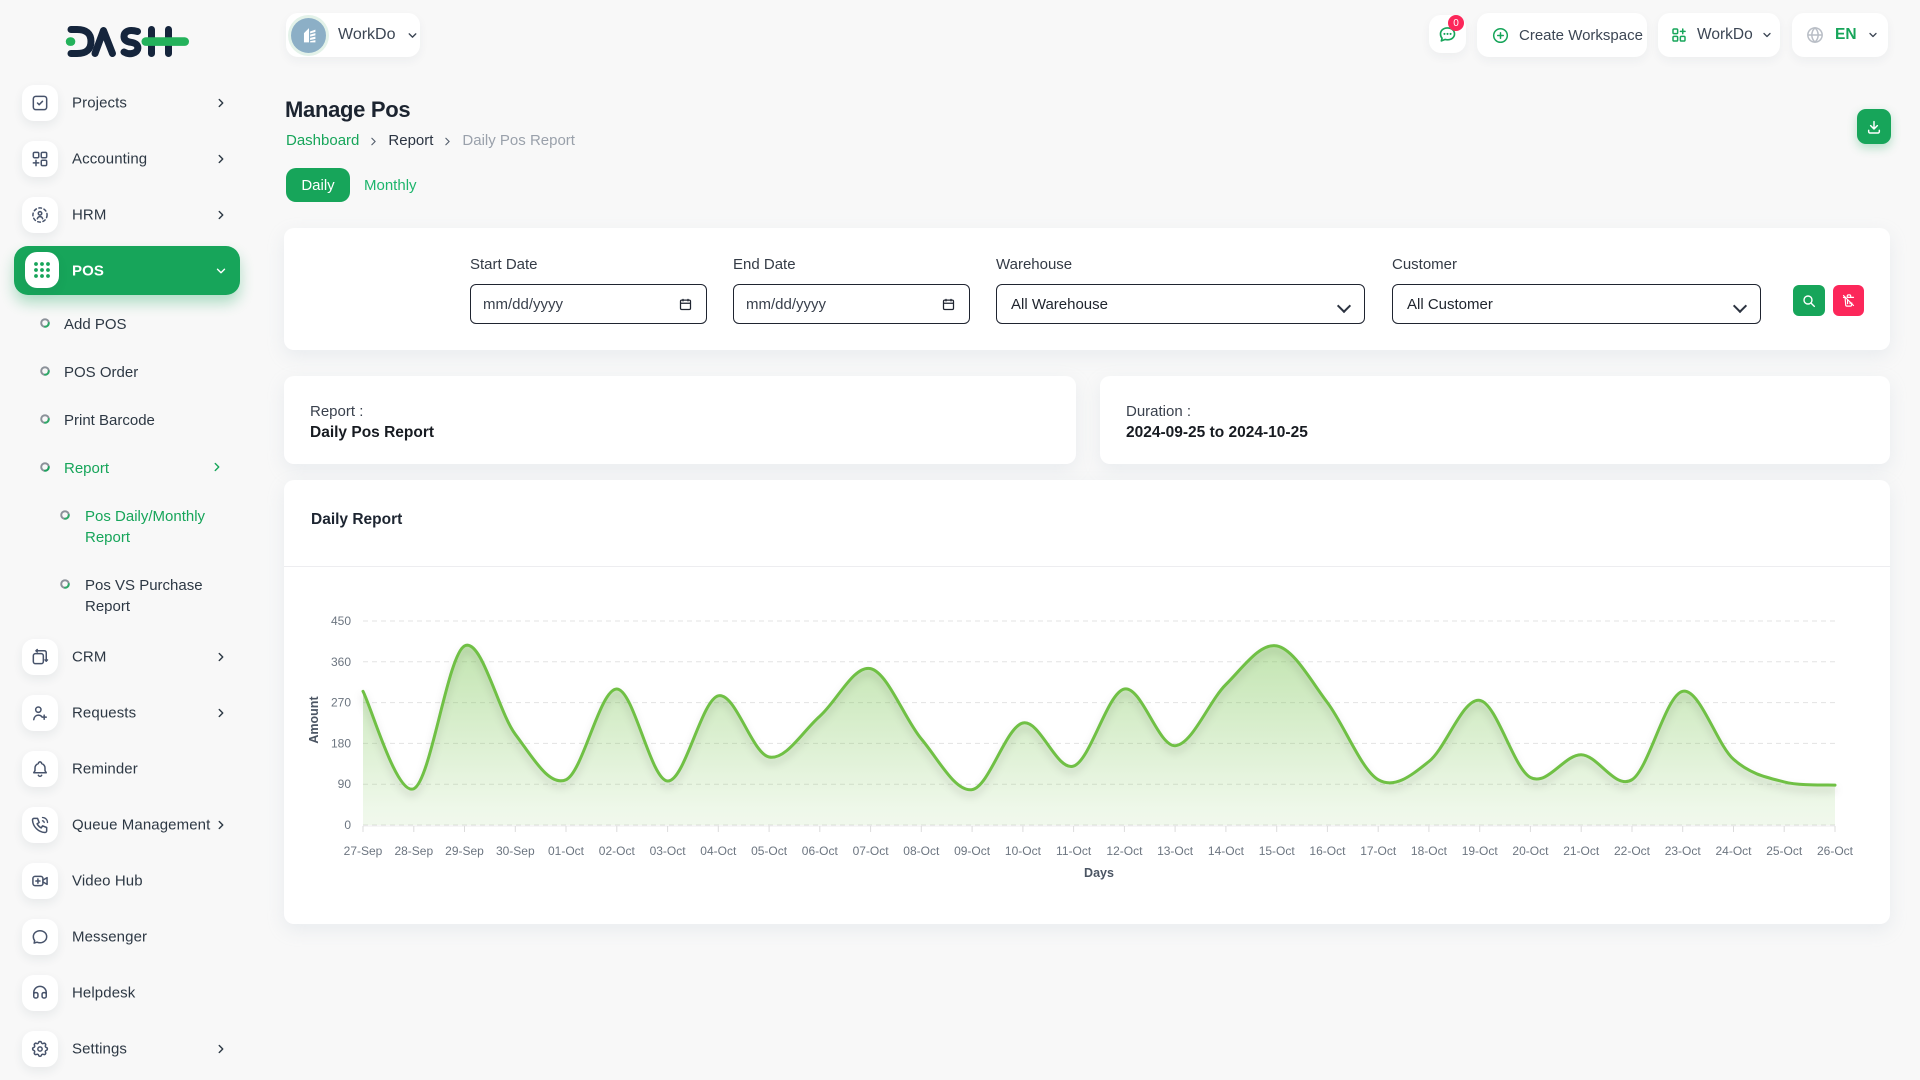  I want to click on svg-text: 16-Oct, so click(1327, 851).